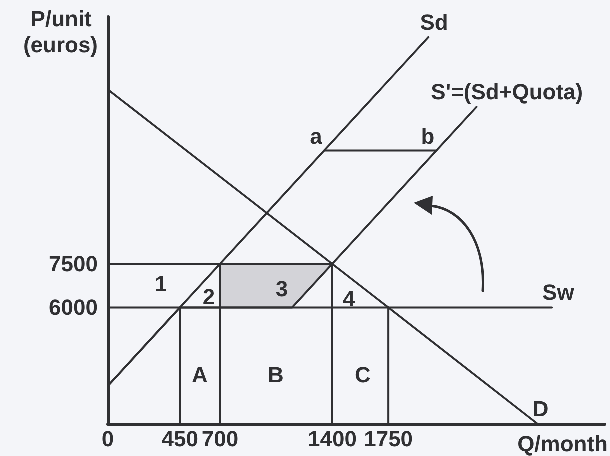 The height and width of the screenshot is (456, 610). I want to click on series-label: S'=(Sd+Quota), so click(507, 92).